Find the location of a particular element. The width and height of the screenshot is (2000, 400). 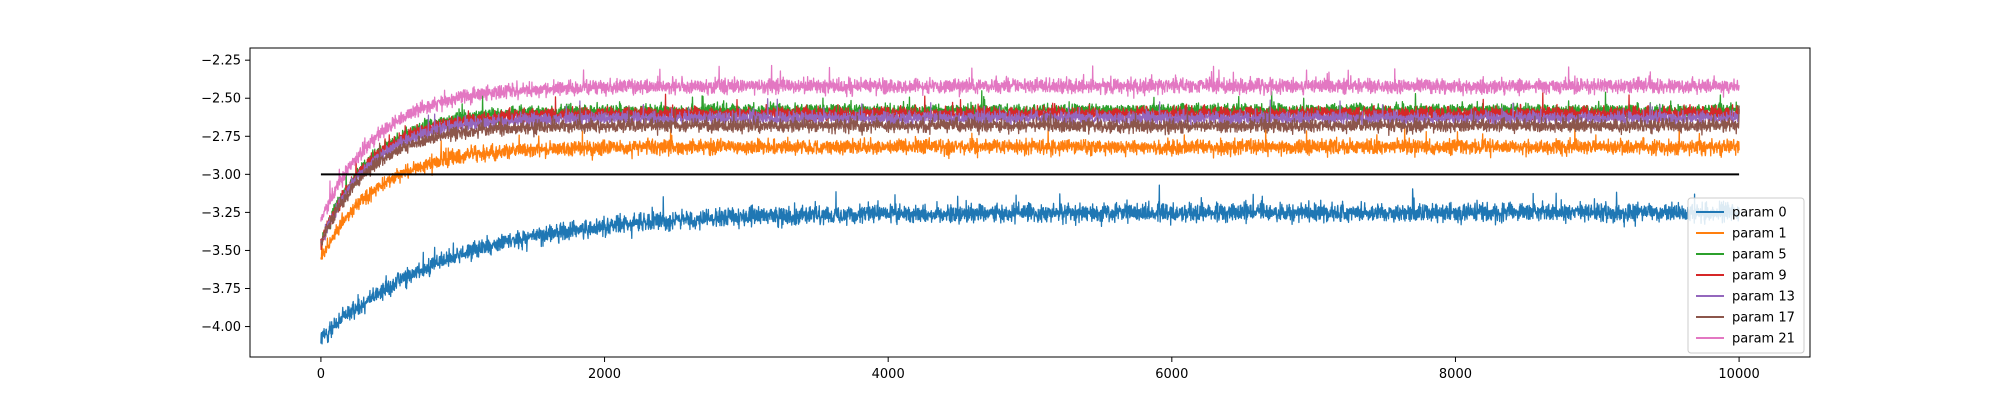

legend-label: param 5 is located at coordinates (1759, 255).